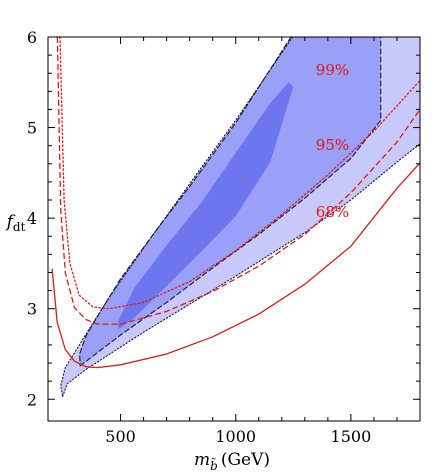 This screenshot has width=436, height=475. I want to click on y-tick-label: 2, so click(32, 399).